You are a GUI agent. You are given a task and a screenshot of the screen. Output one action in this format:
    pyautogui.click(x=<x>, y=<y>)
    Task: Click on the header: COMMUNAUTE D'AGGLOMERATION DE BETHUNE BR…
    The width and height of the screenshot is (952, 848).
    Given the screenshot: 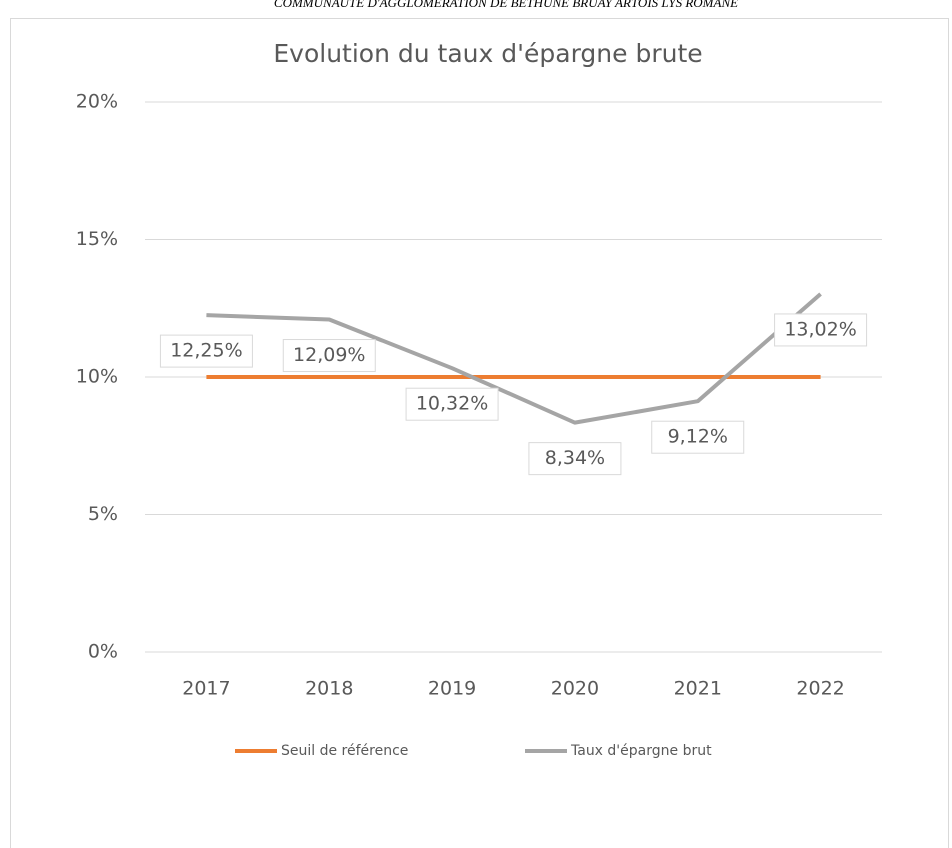 What is the action you would take?
    pyautogui.click(x=506, y=5)
    